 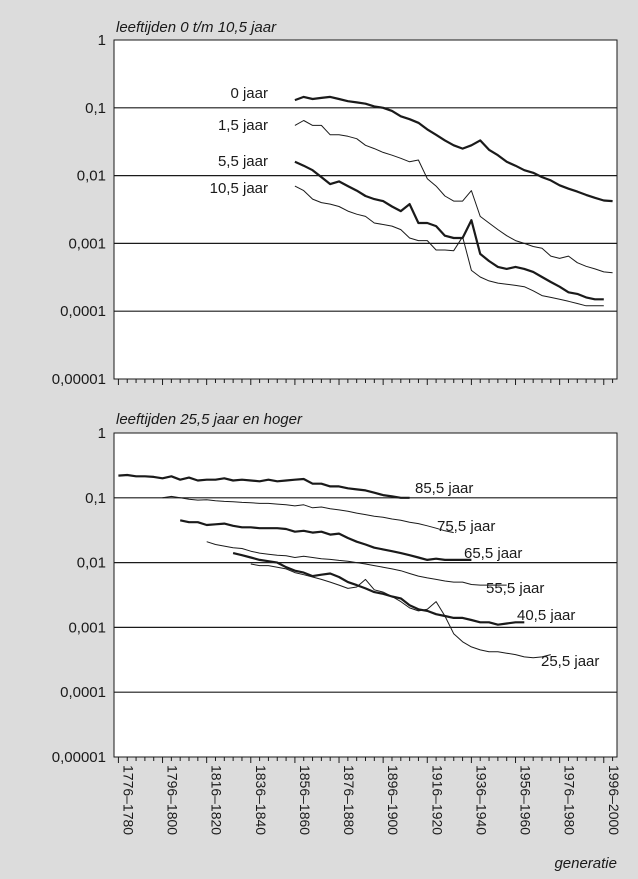 What do you see at coordinates (128, 800) in the screenshot?
I see `x-tick-label-0: 1776–1780` at bounding box center [128, 800].